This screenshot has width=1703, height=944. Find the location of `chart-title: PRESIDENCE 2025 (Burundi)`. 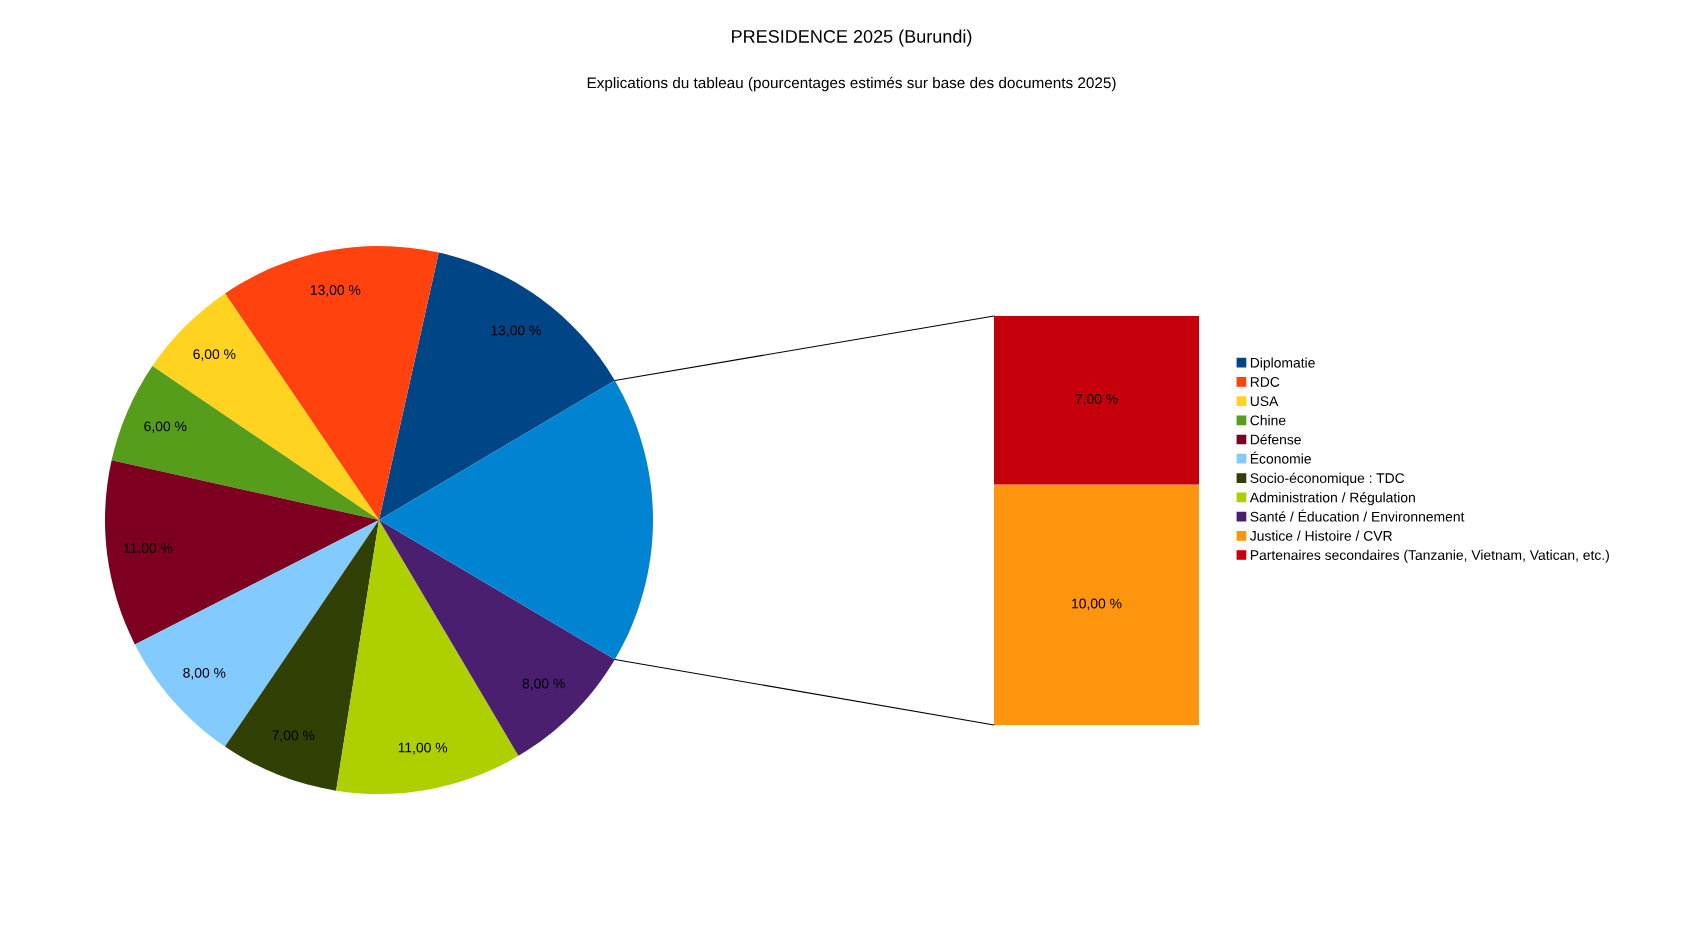

chart-title: PRESIDENCE 2025 (Burundi) is located at coordinates (852, 38).